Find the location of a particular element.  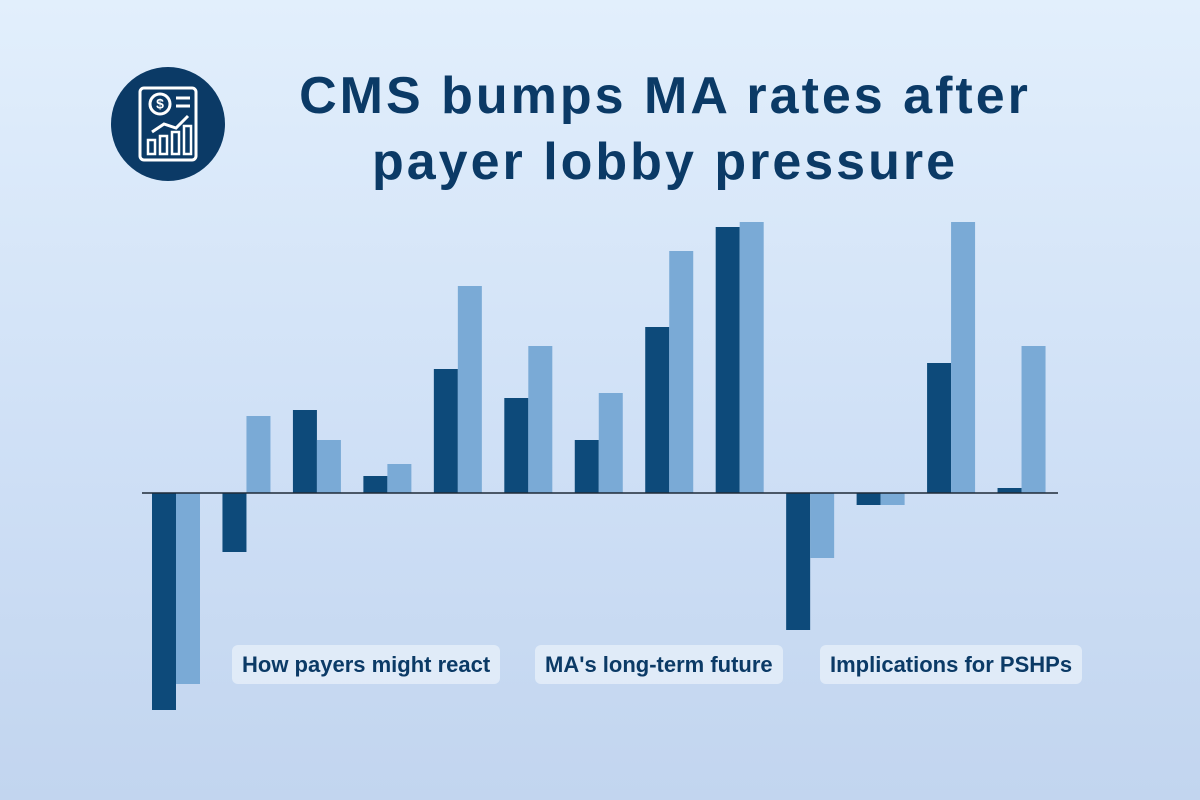

chart-title: CMS bumps MA rates after is located at coordinates (665, 96).